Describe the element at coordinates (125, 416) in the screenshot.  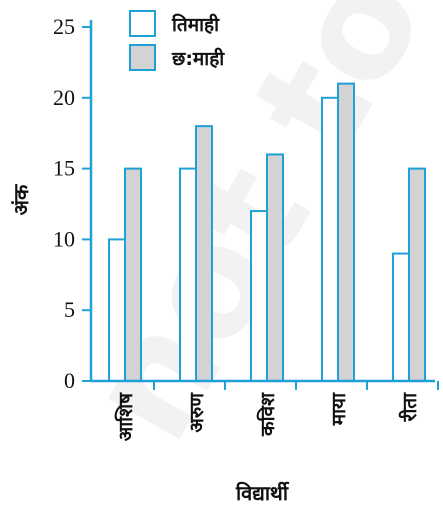
I see `x-category-label: आशिष` at that location.